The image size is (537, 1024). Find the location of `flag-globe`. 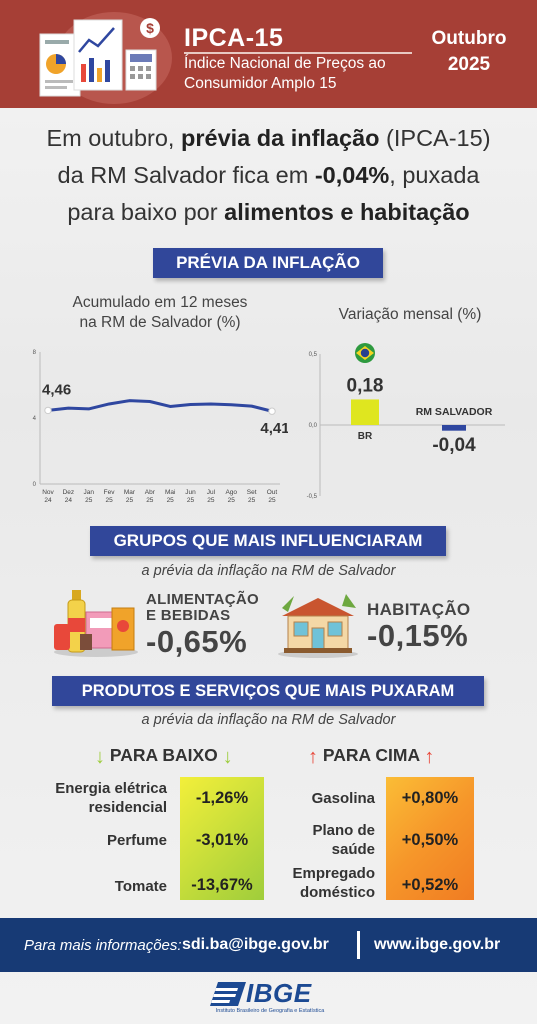

flag-globe is located at coordinates (365, 353).